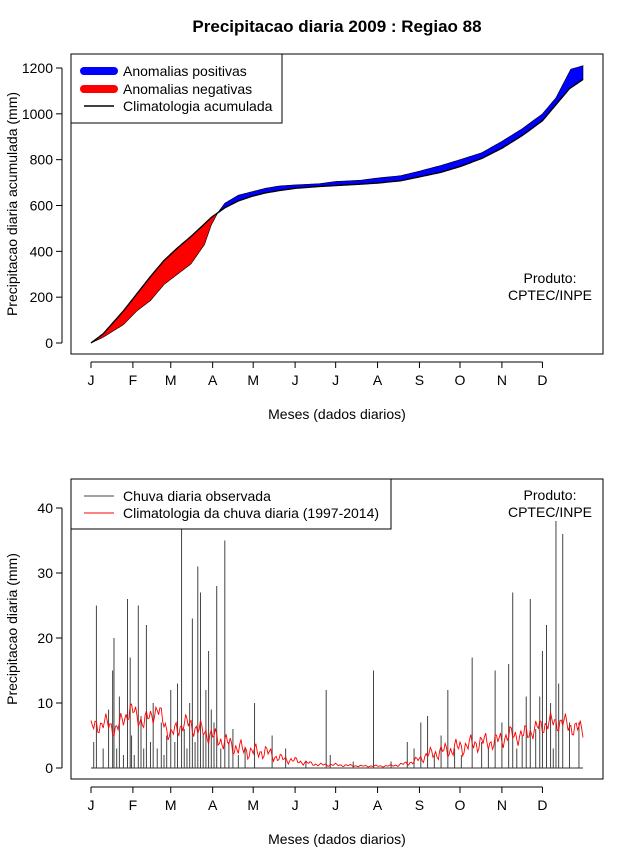  I want to click on bottom-y-tick-label: 30, so click(45, 573).